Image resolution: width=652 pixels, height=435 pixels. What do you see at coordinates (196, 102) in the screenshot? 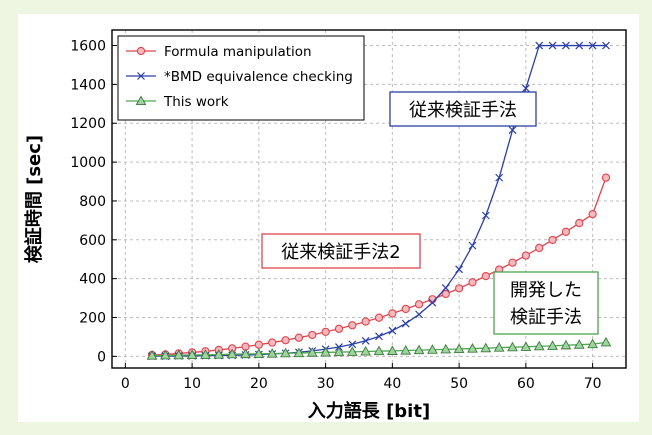
I see `legend-label: This work` at bounding box center [196, 102].